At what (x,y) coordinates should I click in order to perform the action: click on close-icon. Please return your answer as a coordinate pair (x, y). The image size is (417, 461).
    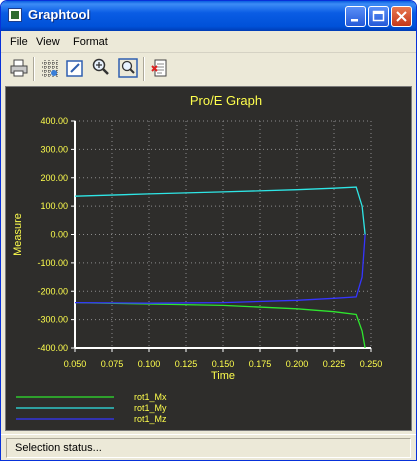
    Looking at the image, I should click on (401, 16).